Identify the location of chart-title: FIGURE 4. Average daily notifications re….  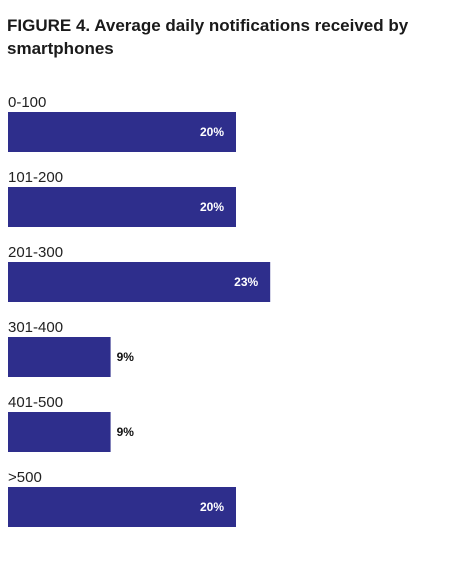
(208, 37).